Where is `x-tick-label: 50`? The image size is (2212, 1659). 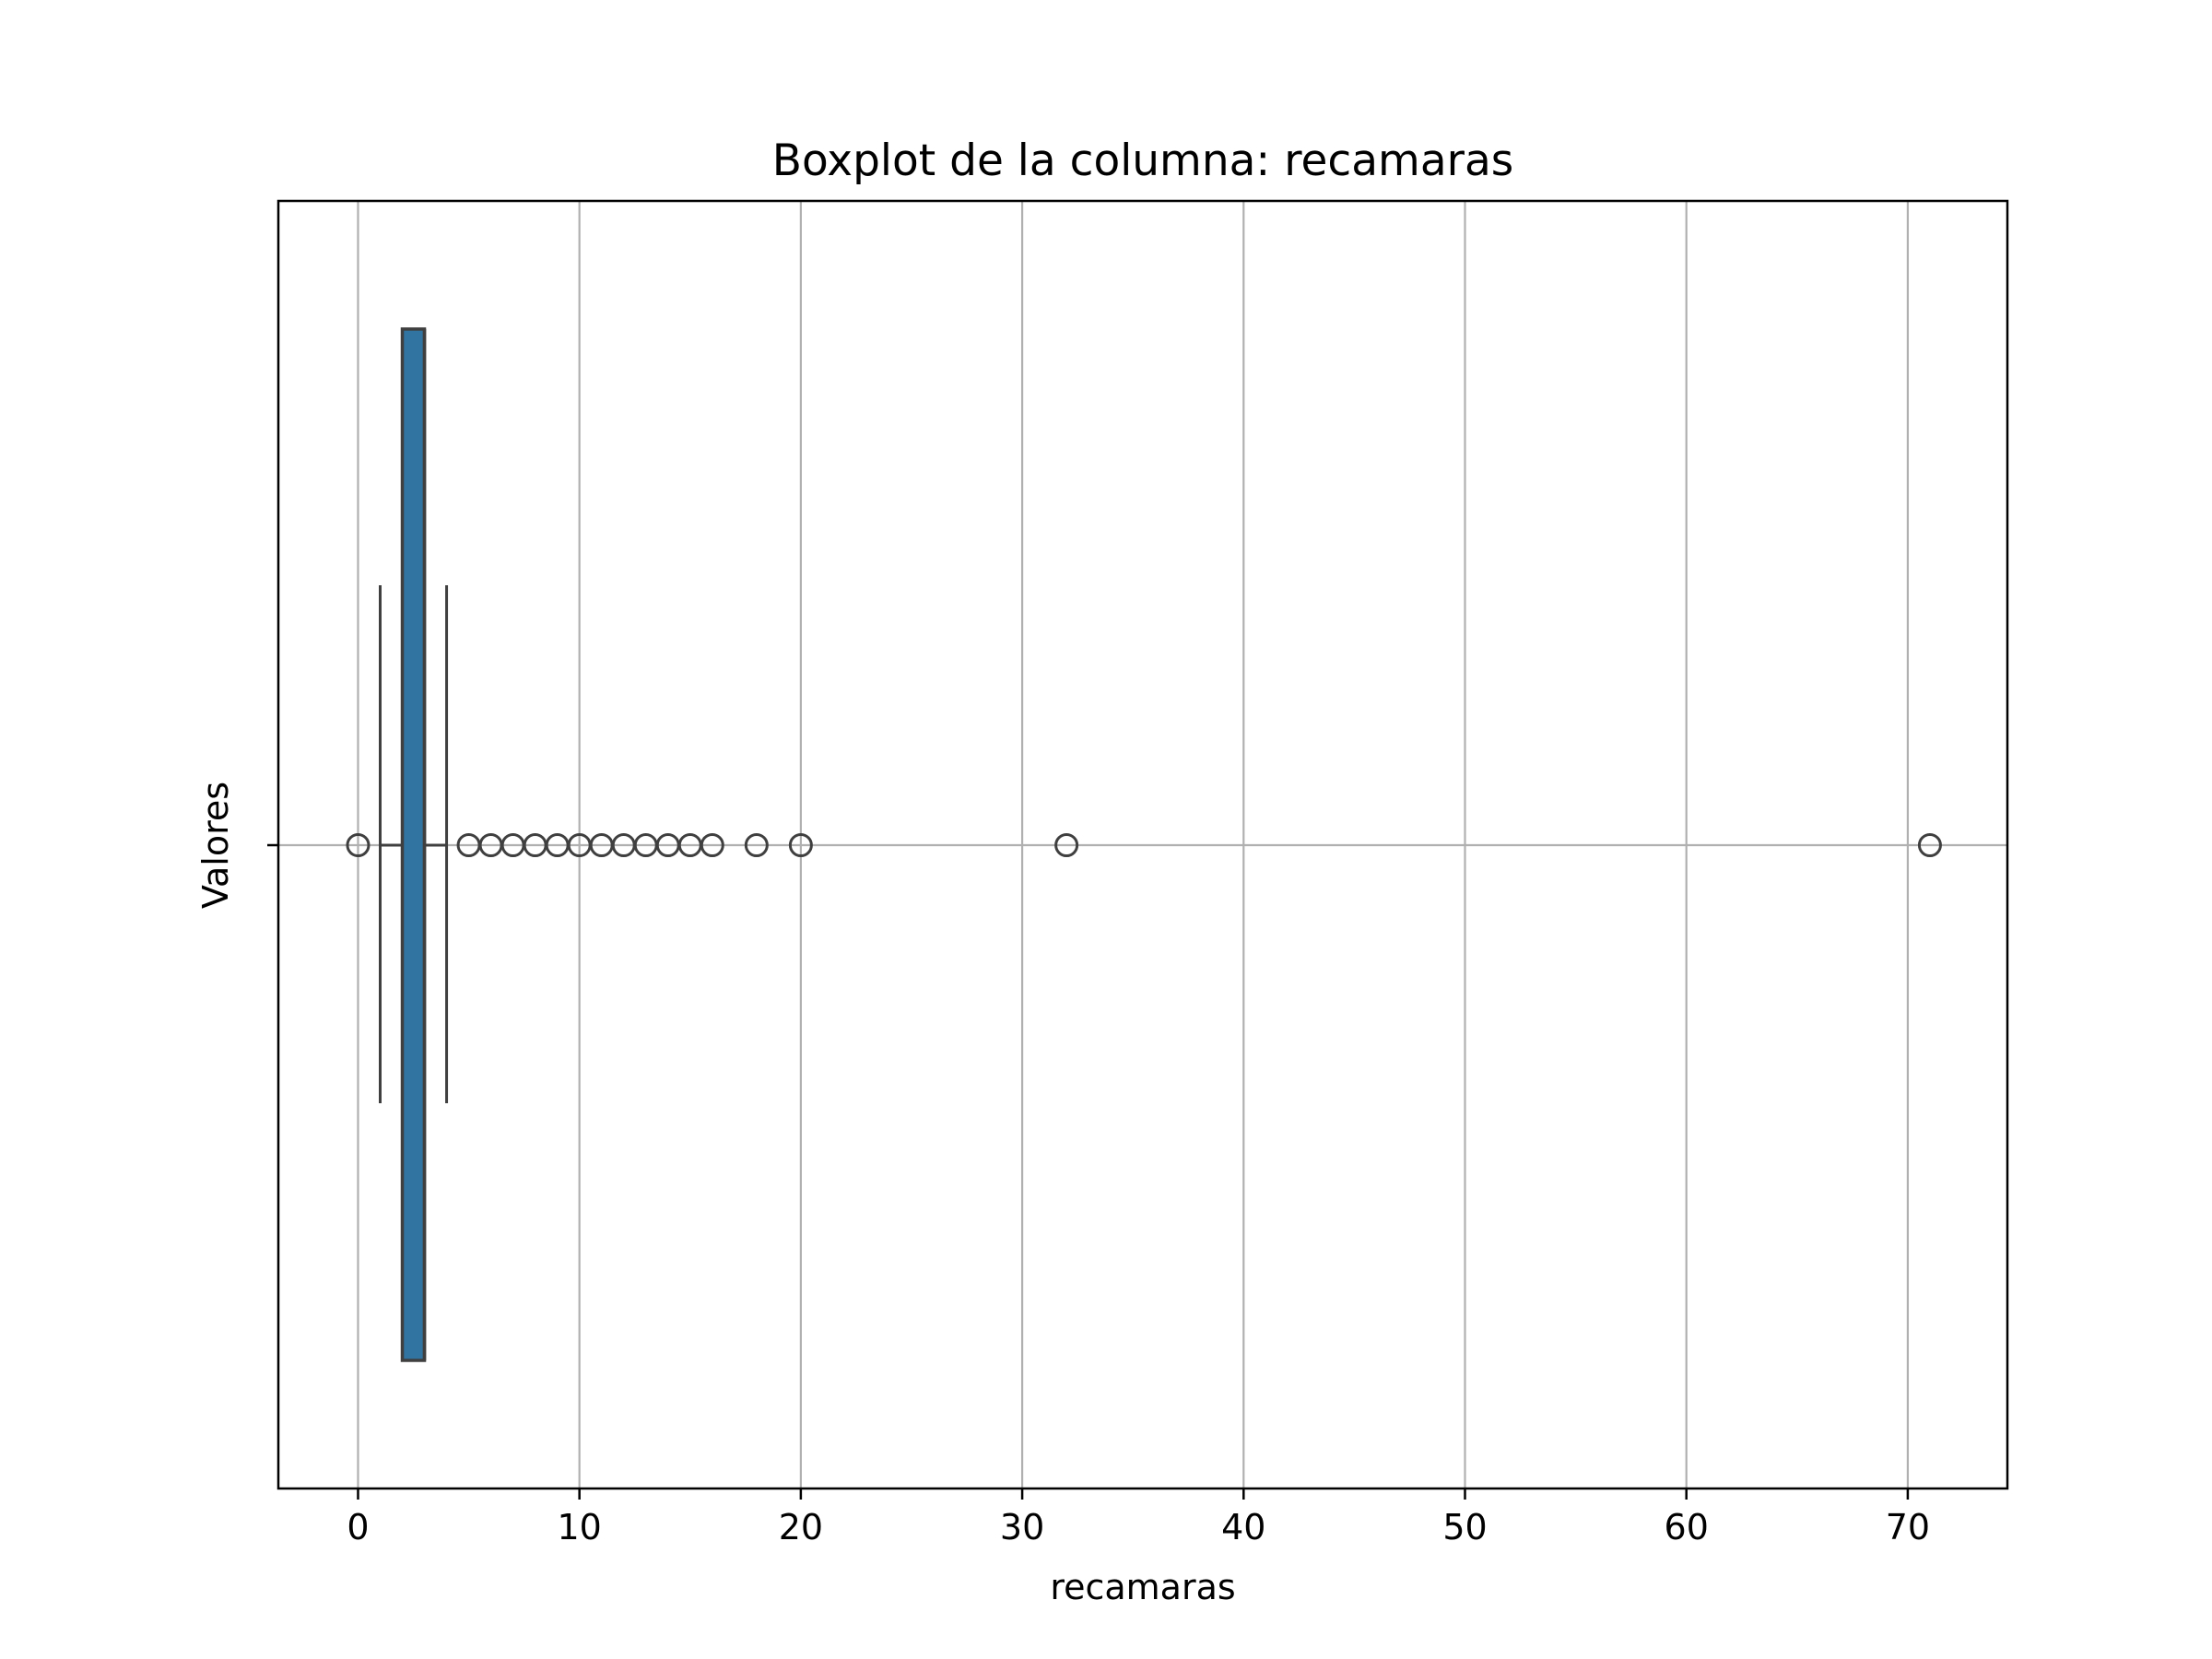 x-tick-label: 50 is located at coordinates (1464, 1527).